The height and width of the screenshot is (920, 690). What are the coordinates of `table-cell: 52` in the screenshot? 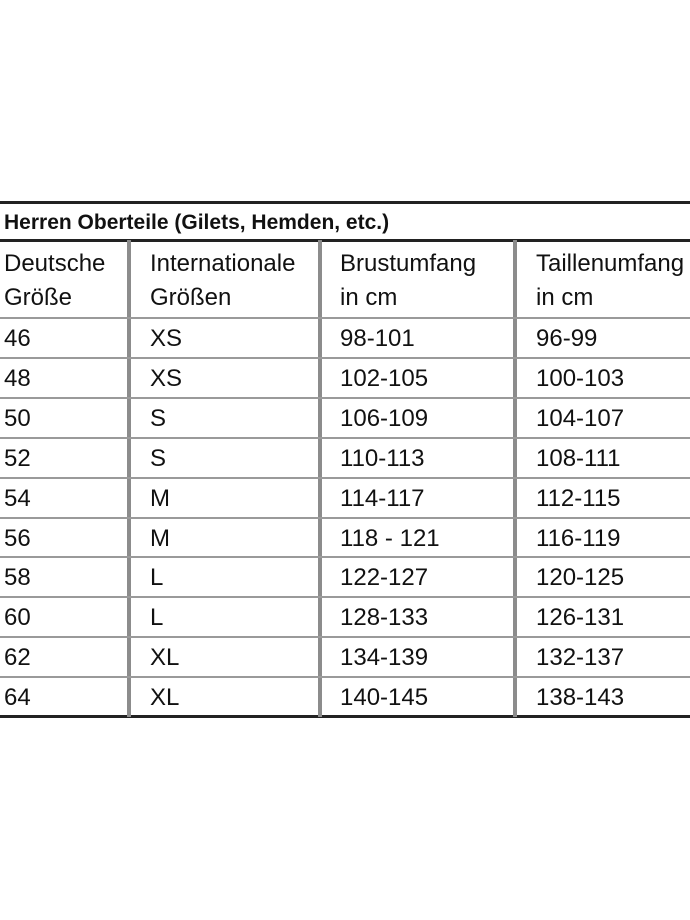 It's located at (17, 458).